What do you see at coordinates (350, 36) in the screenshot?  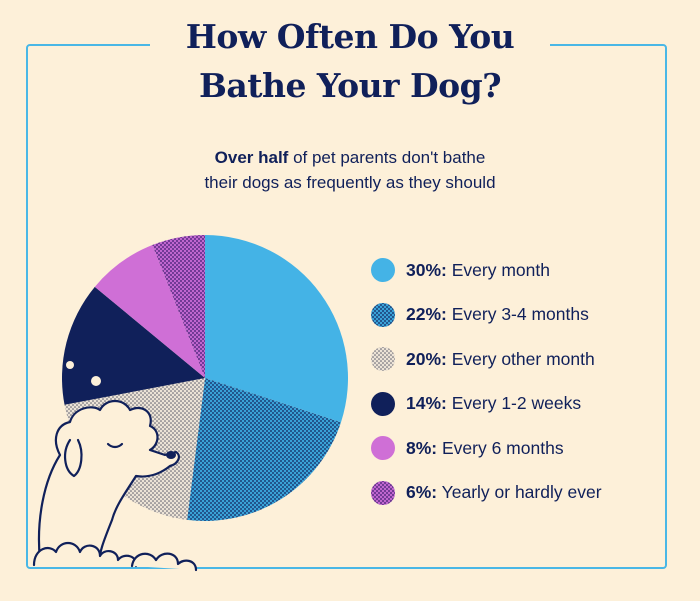 I see `title-line-1: How Often Do You` at bounding box center [350, 36].